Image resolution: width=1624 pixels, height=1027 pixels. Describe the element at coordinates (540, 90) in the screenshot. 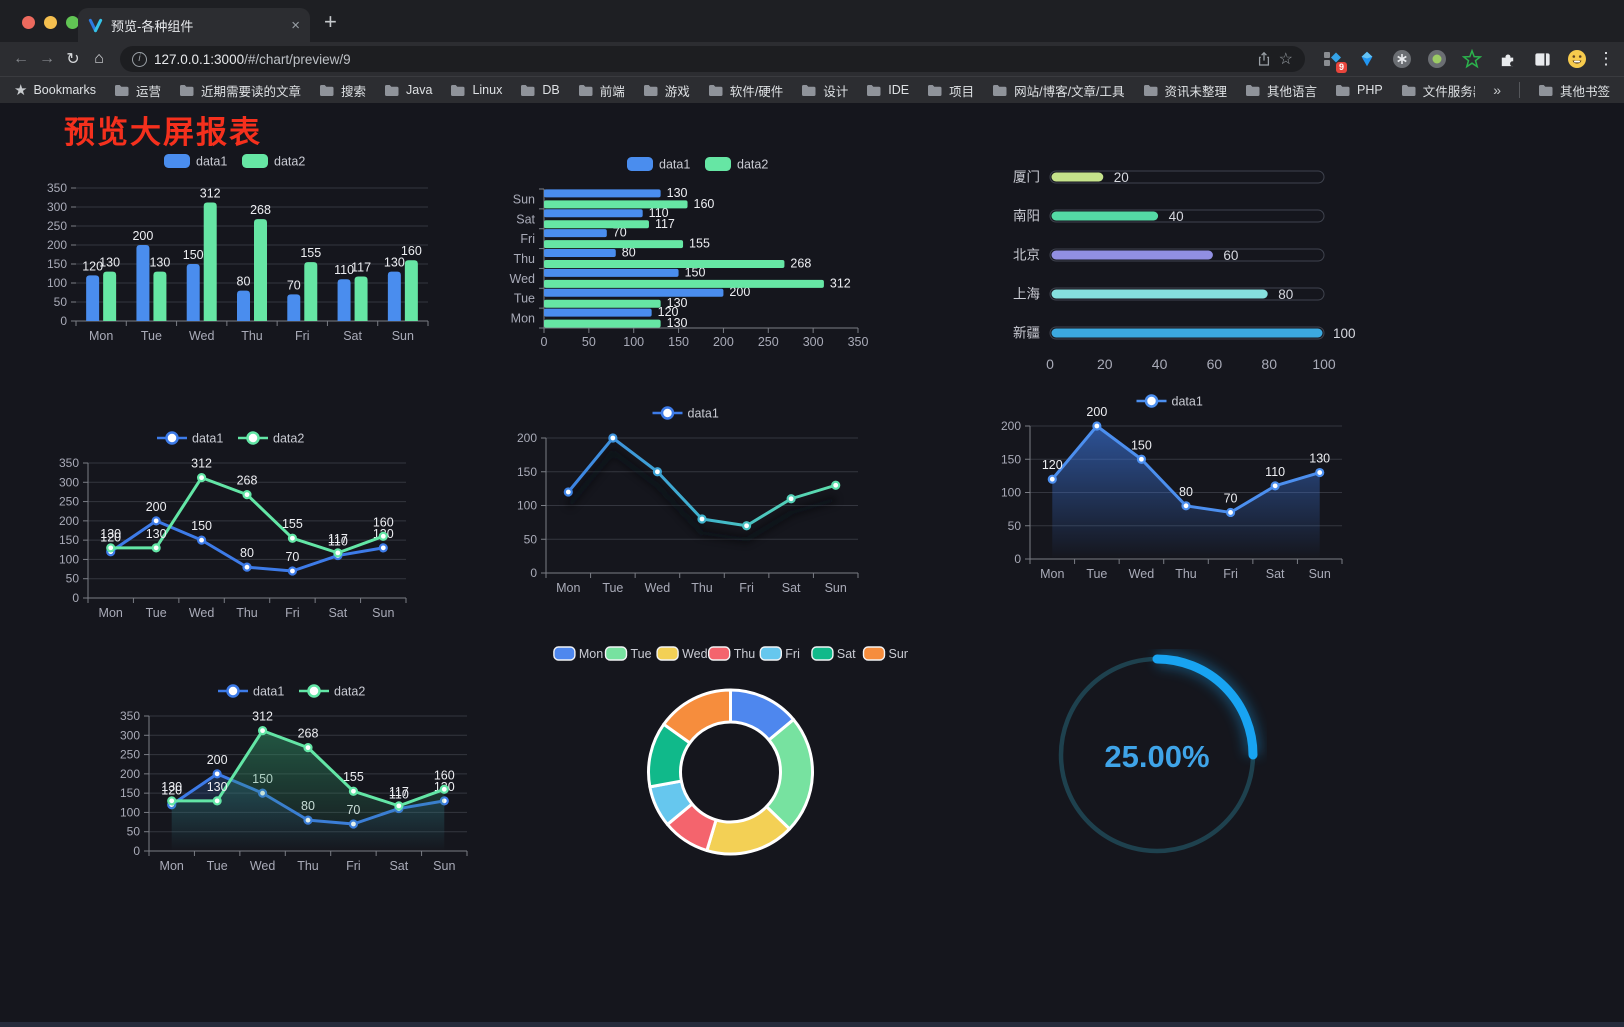

I see `bookmark-folder: DB` at that location.